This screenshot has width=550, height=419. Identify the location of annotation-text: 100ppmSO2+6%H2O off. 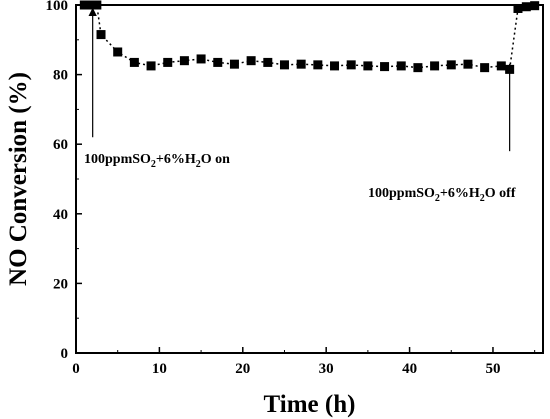
(442, 195).